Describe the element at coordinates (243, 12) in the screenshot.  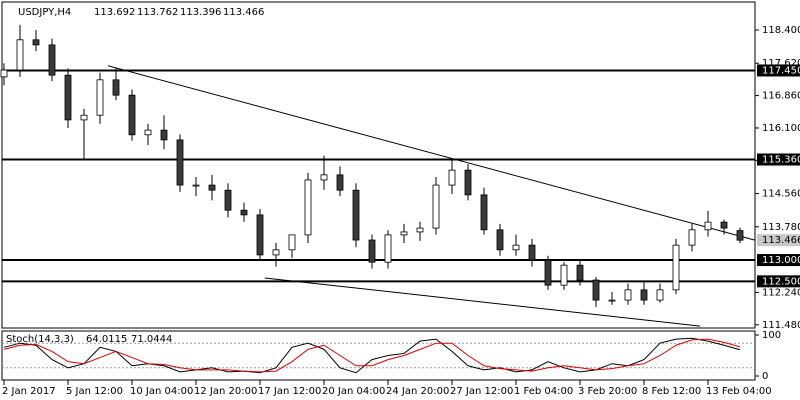
I see `ohlc-close: 113.466` at that location.